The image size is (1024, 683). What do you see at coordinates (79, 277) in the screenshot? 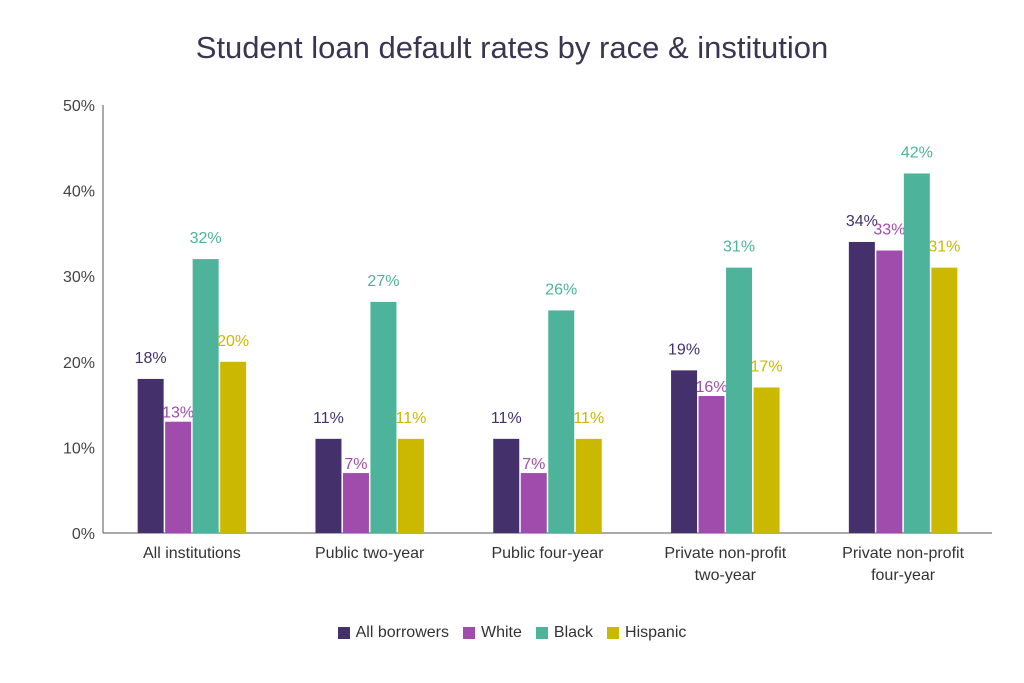
I see `y-tick-label: 30%` at bounding box center [79, 277].